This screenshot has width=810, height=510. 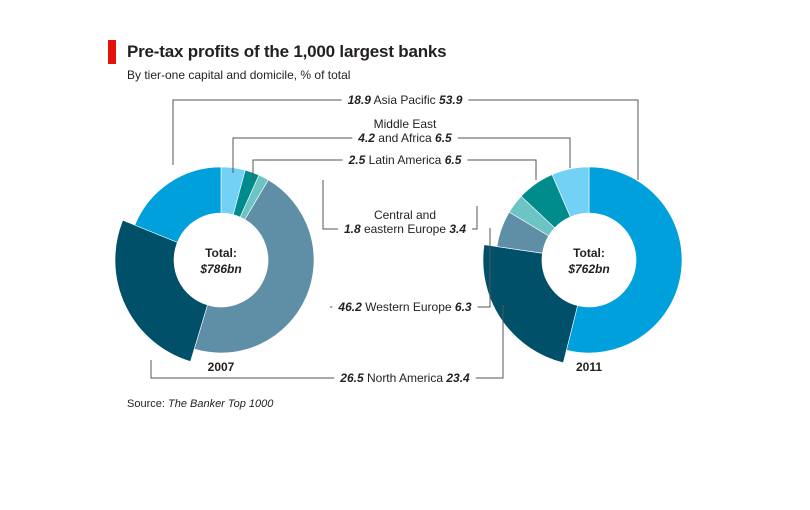 What do you see at coordinates (254, 266) in the screenshot?
I see `slice-2007-western-europe` at bounding box center [254, 266].